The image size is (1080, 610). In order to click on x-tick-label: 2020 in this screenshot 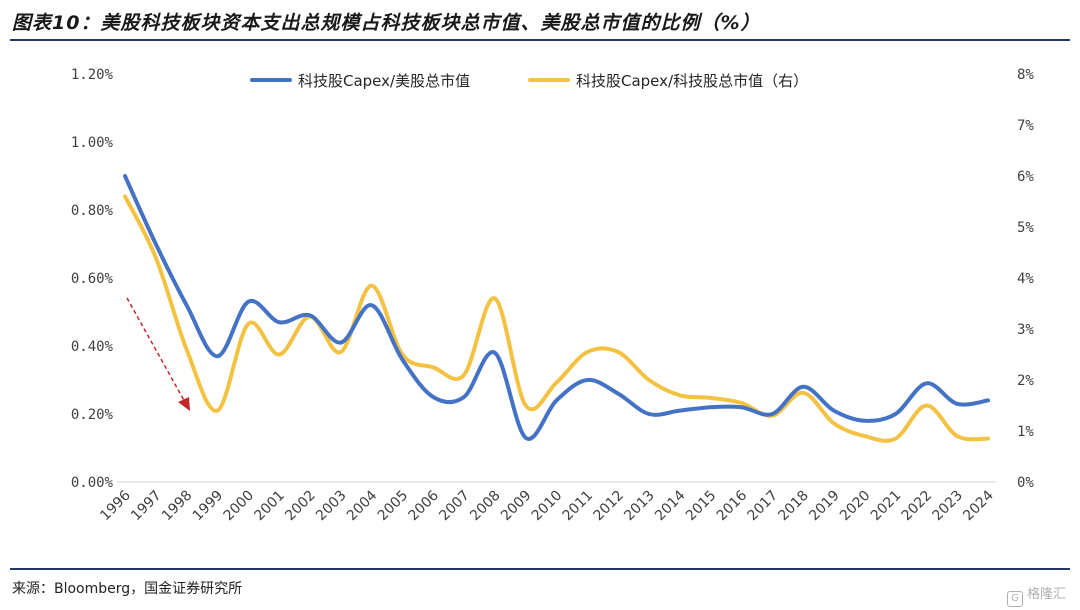, I will do `click(855, 506)`.